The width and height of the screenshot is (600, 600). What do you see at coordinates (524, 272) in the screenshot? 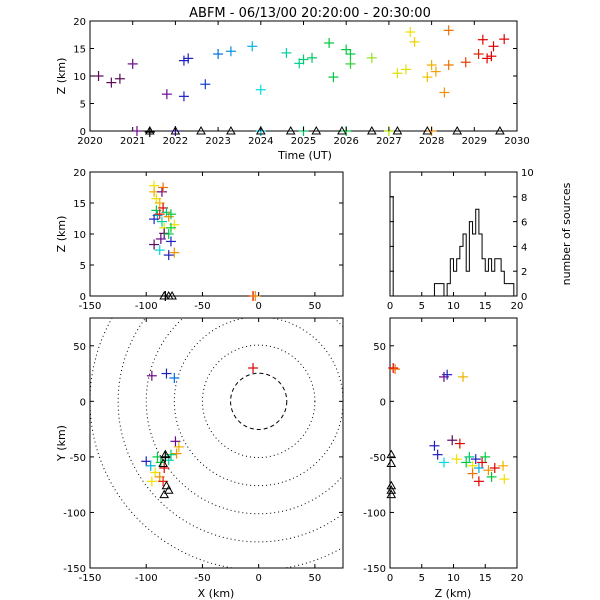
I see `hist-count-axis-tick-label: 2` at bounding box center [524, 272].